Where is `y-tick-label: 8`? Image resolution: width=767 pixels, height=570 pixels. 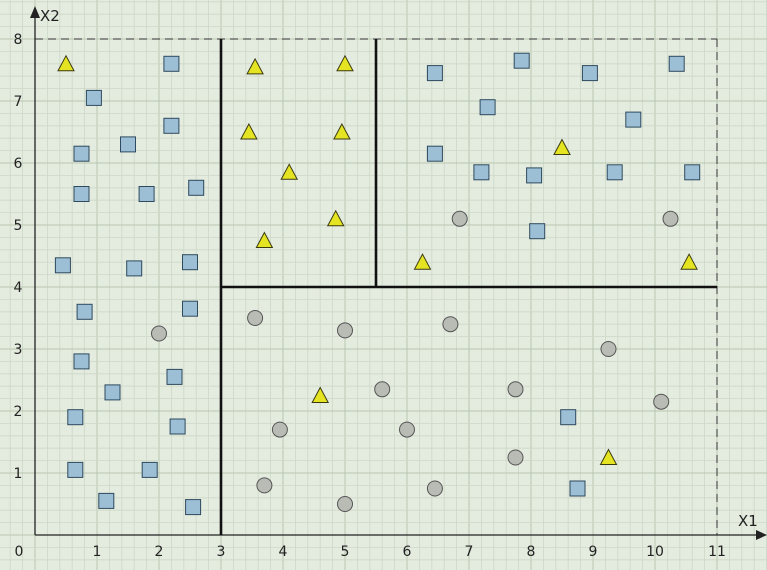
y-tick-label: 8 is located at coordinates (18, 40).